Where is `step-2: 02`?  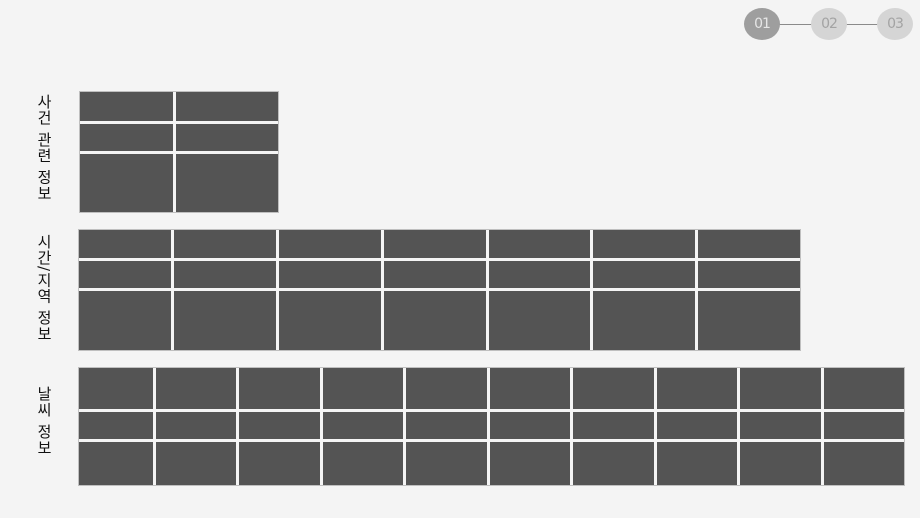
step-2: 02 is located at coordinates (829, 24).